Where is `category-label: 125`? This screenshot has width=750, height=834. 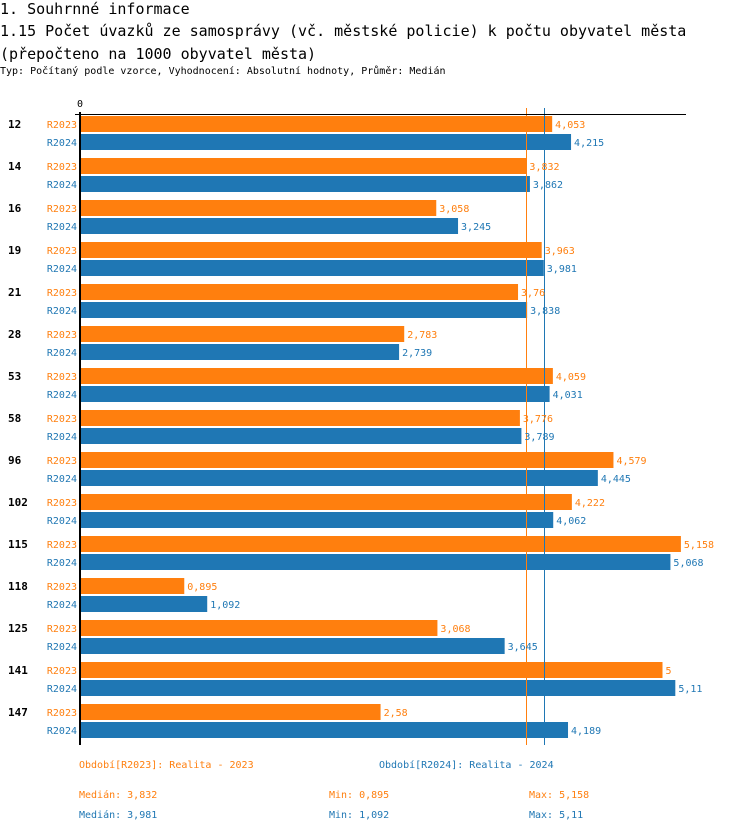 category-label: 125 is located at coordinates (18, 628).